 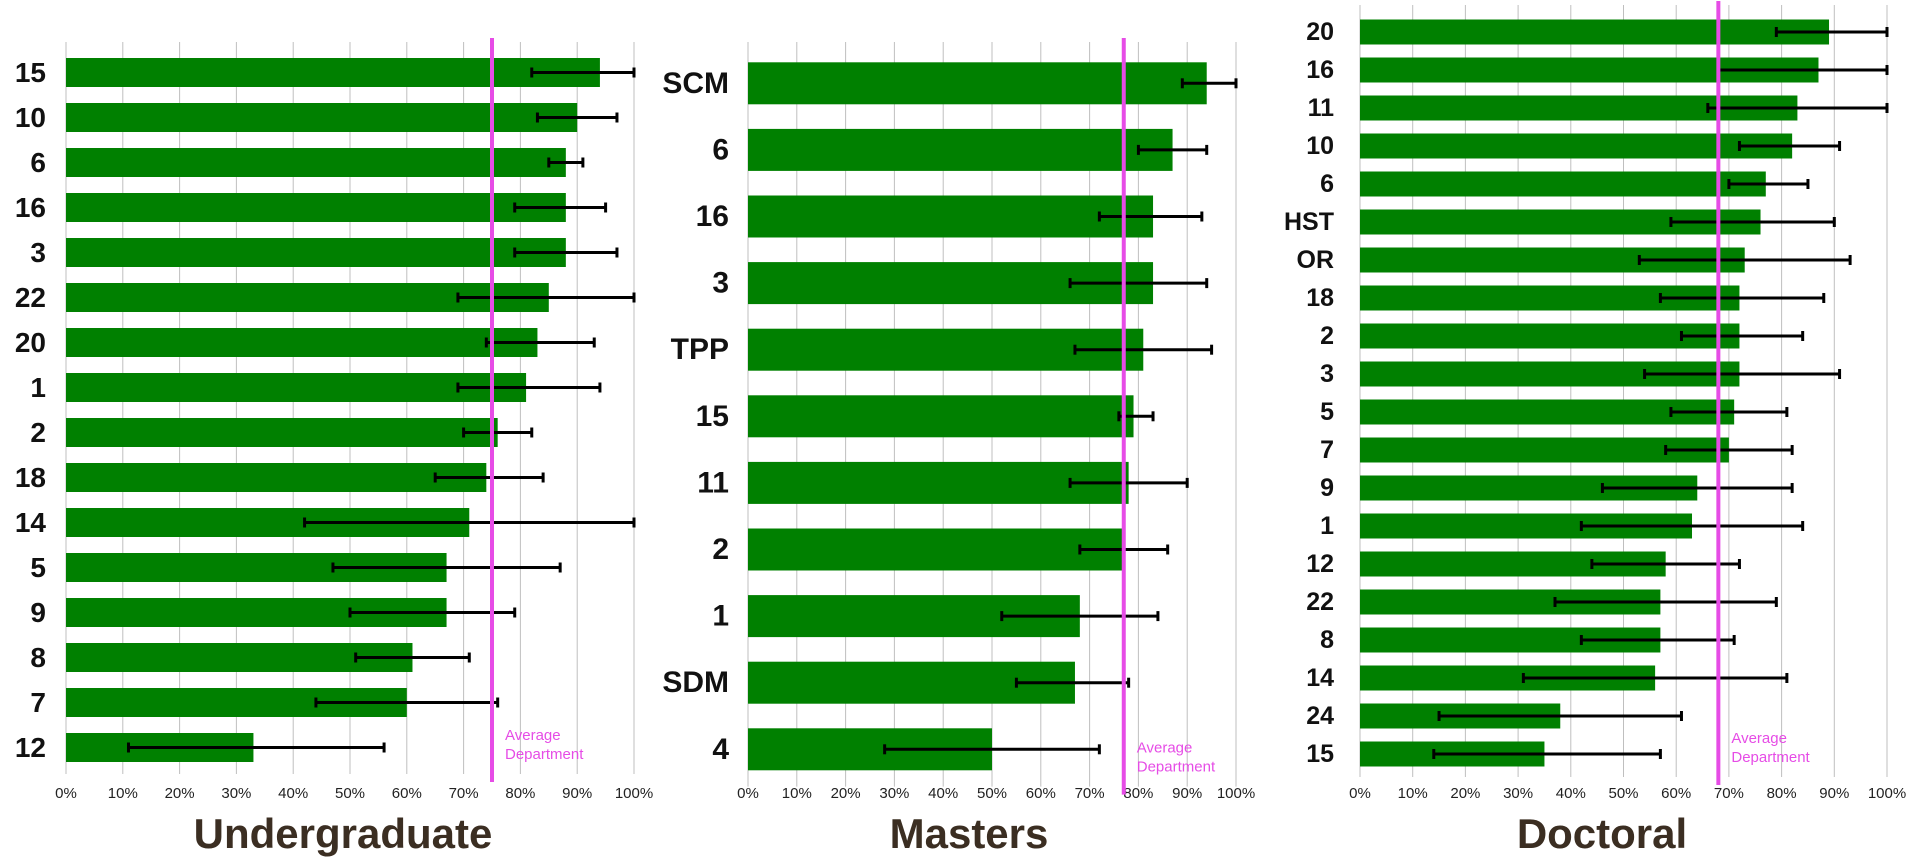 What do you see at coordinates (1320, 298) in the screenshot?
I see `doctoral-category-label: 18` at bounding box center [1320, 298].